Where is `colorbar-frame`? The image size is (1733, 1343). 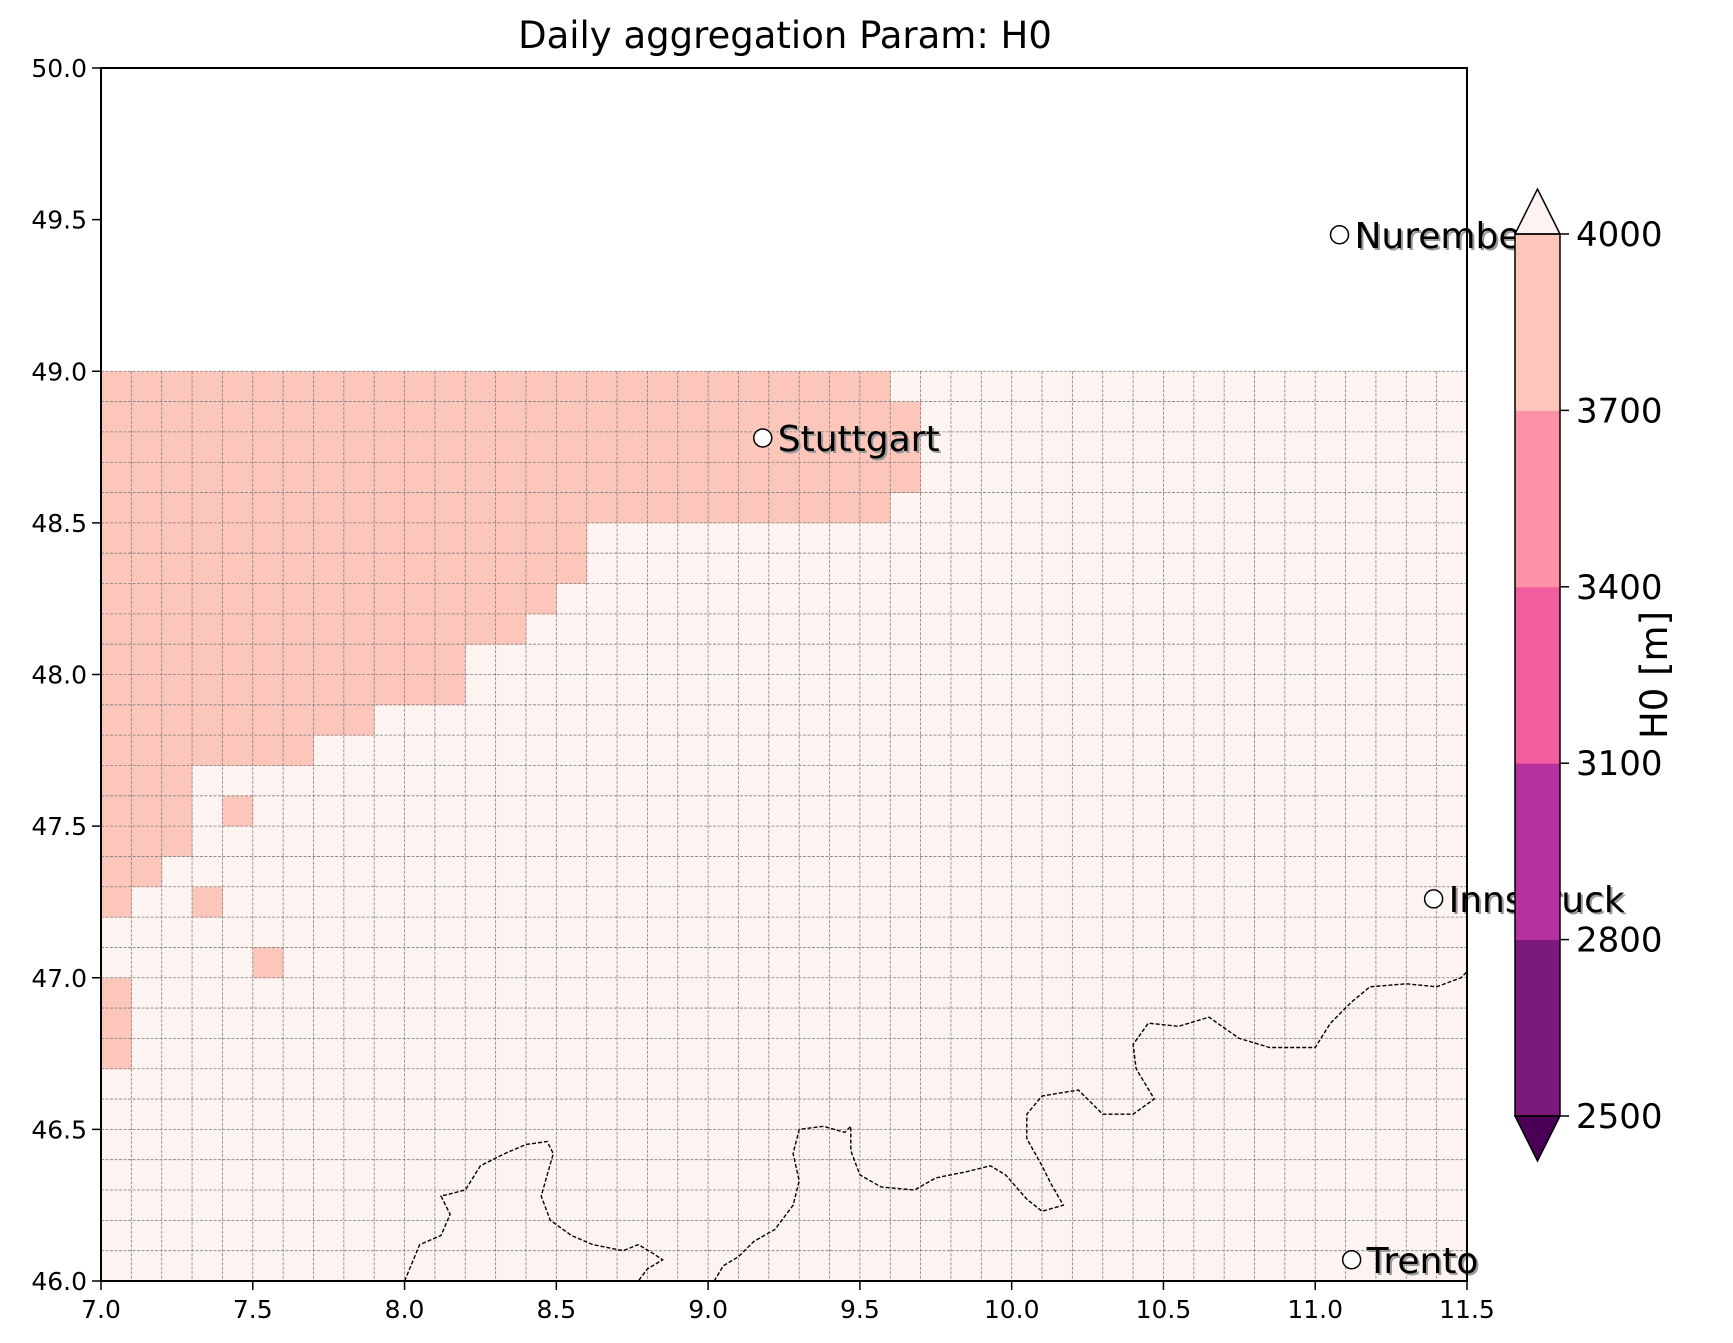
colorbar-frame is located at coordinates (1537, 675).